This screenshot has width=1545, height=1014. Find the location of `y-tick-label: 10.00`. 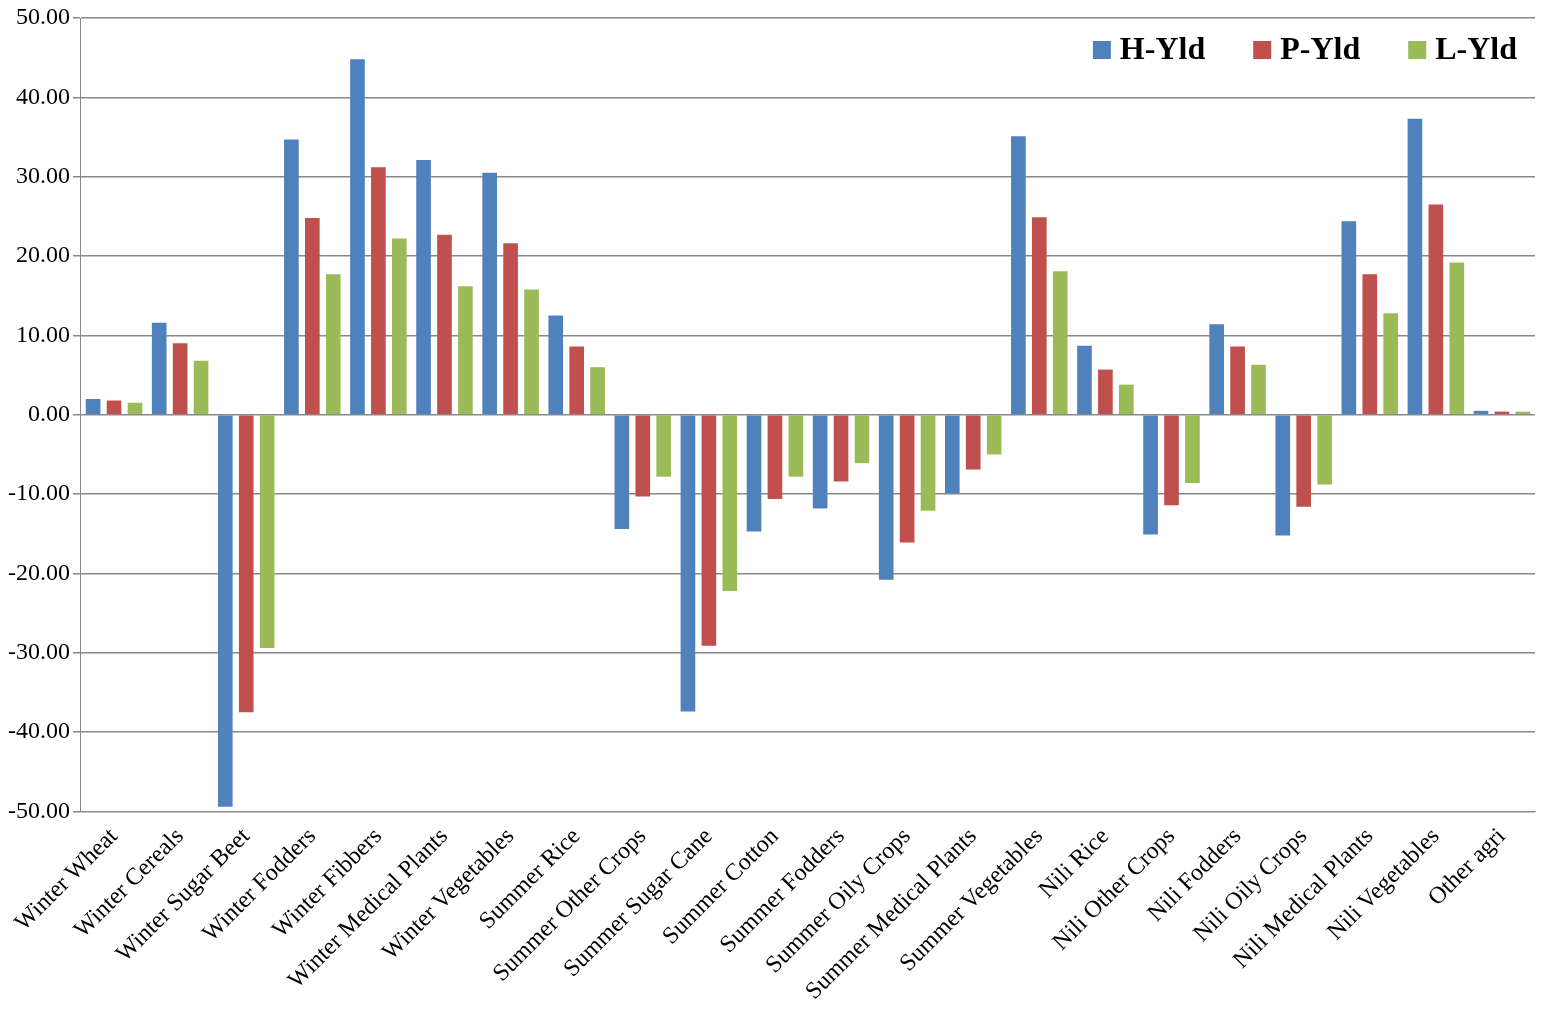

y-tick-label: 10.00 is located at coordinates (42, 333).